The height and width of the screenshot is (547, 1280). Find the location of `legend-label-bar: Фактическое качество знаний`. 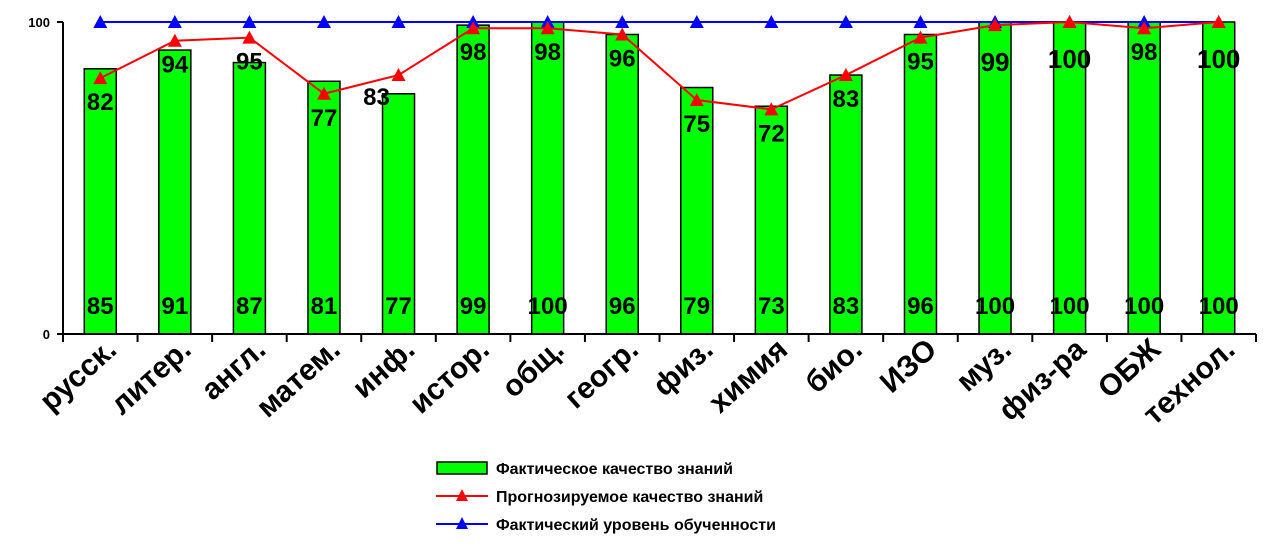

legend-label-bar: Фактическое качество знаний is located at coordinates (614, 469).